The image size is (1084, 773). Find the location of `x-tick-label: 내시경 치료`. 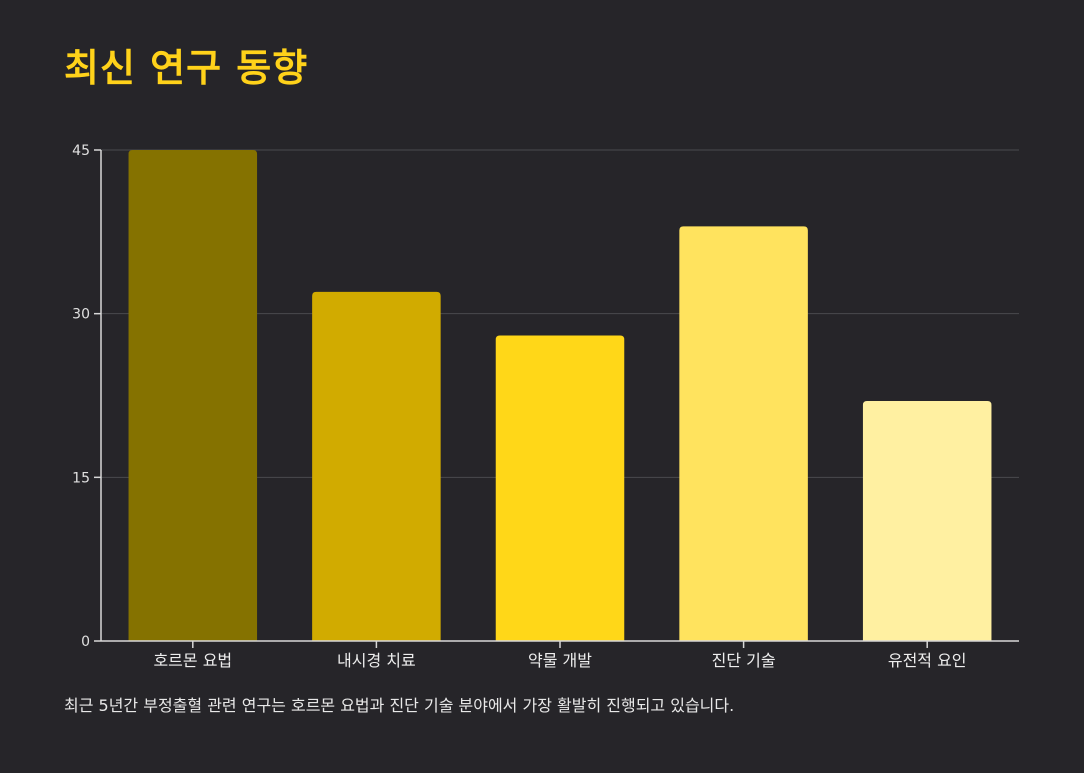

x-tick-label: 내시경 치료 is located at coordinates (376, 660).